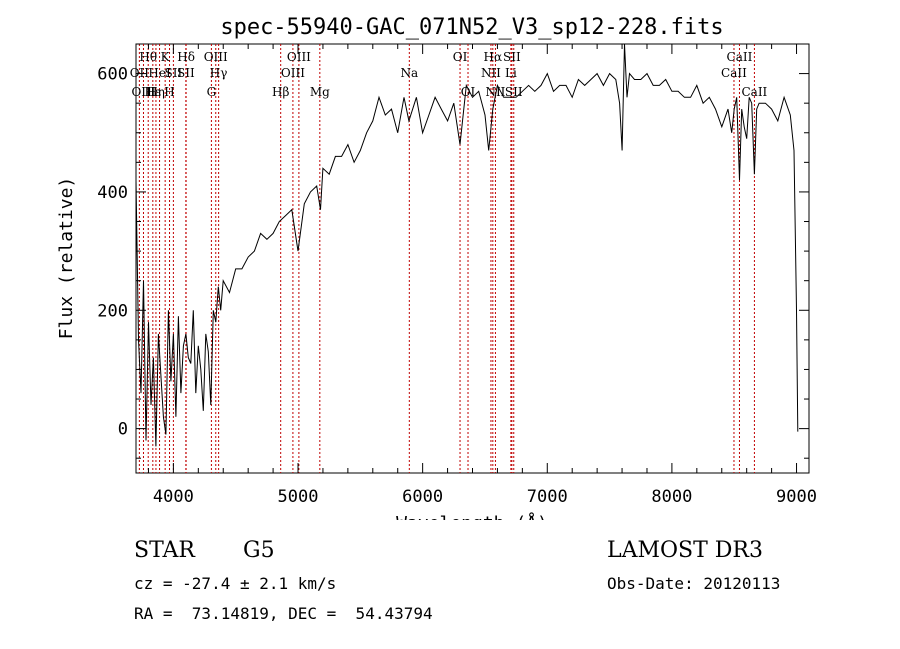 This screenshot has height=649, width=900. I want to click on line-label: OII, so click(140, 73).